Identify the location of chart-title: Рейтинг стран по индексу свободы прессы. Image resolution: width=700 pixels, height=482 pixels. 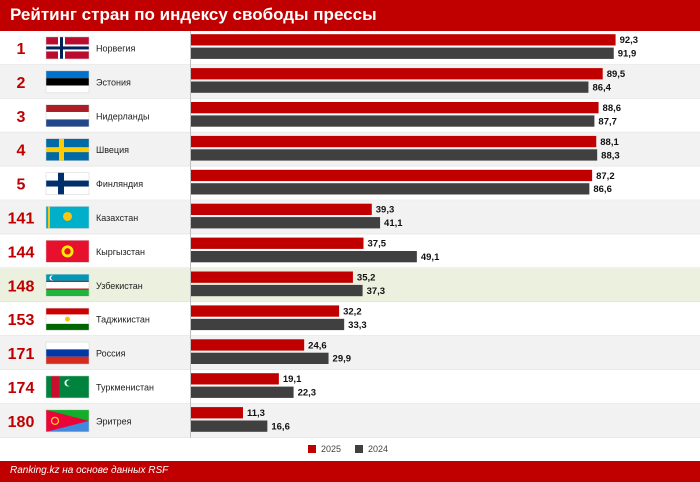
(193, 14).